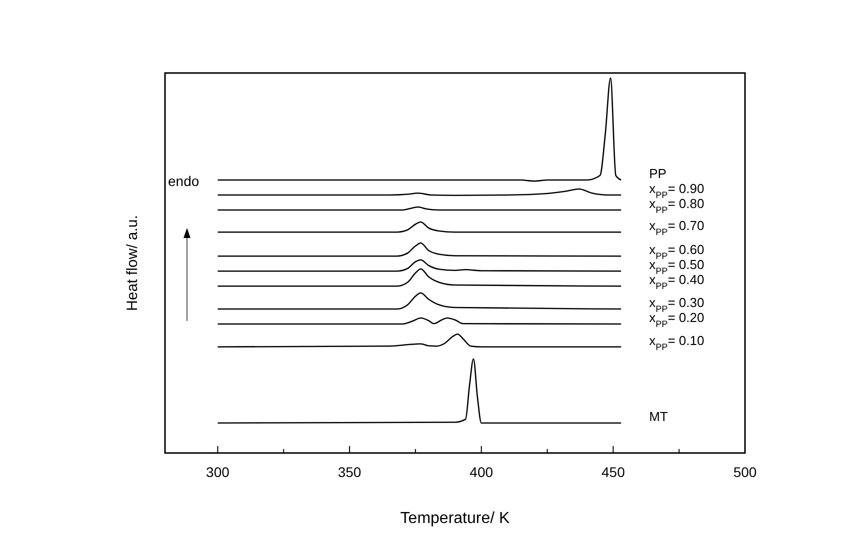 The width and height of the screenshot is (855, 537). Describe the element at coordinates (132, 263) in the screenshot. I see `y-axis-title: Heat flow/ a.u.` at that location.